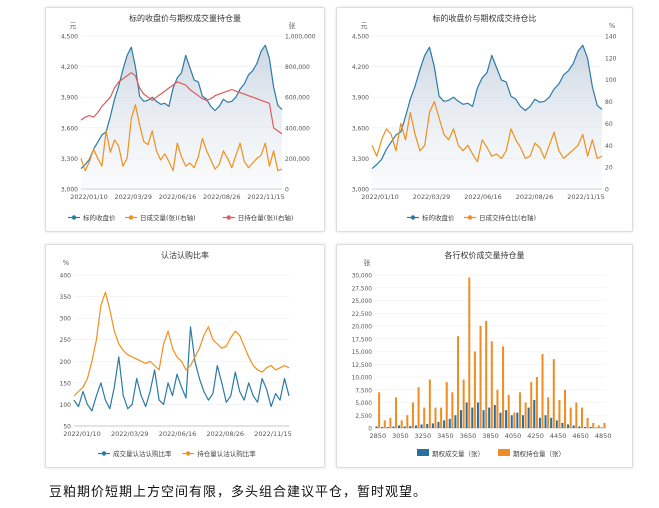  What do you see at coordinates (612, 26) in the screenshot?
I see `y-unit-right: %` at bounding box center [612, 26].